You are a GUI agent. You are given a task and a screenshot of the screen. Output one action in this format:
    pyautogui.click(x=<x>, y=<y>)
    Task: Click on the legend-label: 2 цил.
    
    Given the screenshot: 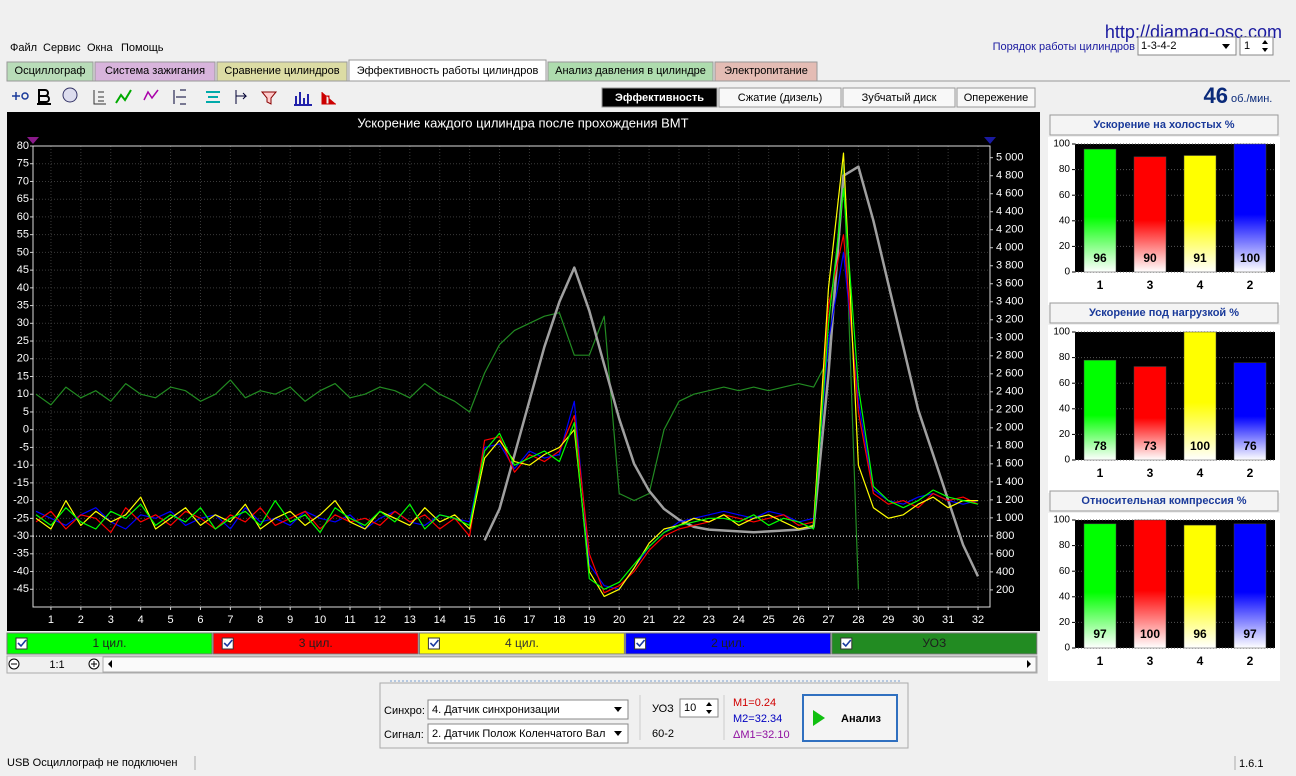 What is the action you would take?
    pyautogui.click(x=728, y=643)
    